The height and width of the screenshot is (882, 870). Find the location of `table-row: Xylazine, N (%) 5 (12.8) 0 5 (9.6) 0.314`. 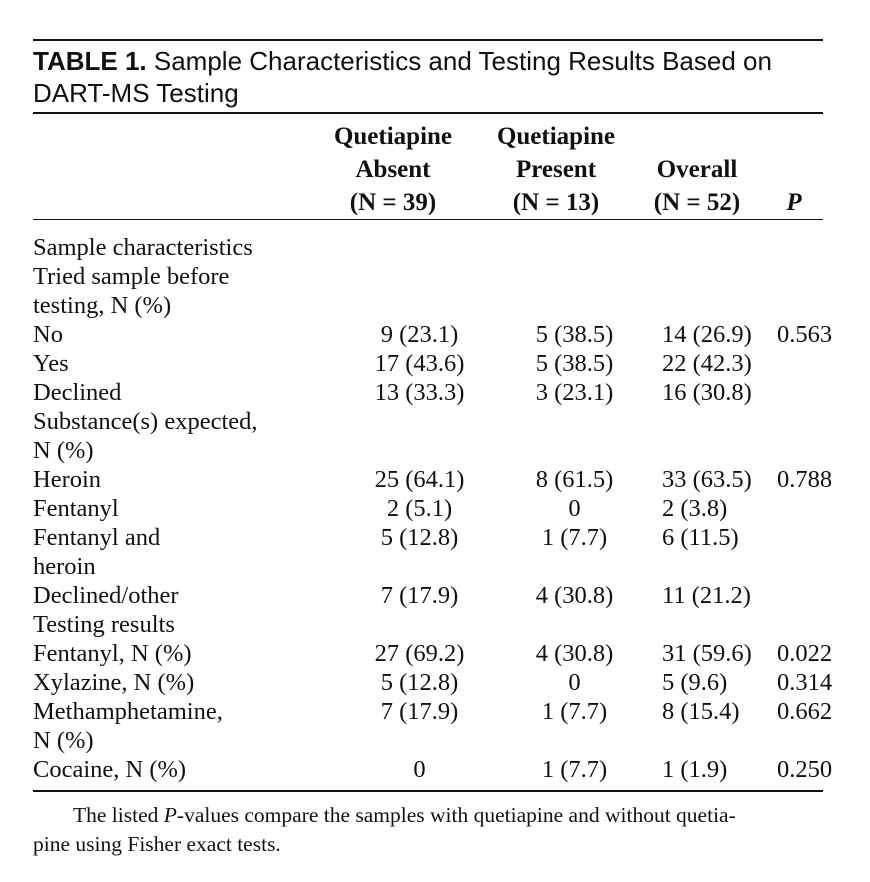

table-row: Xylazine, N (%) 5 (12.8) 0 5 (9.6) 0.314 is located at coordinates (437, 682).